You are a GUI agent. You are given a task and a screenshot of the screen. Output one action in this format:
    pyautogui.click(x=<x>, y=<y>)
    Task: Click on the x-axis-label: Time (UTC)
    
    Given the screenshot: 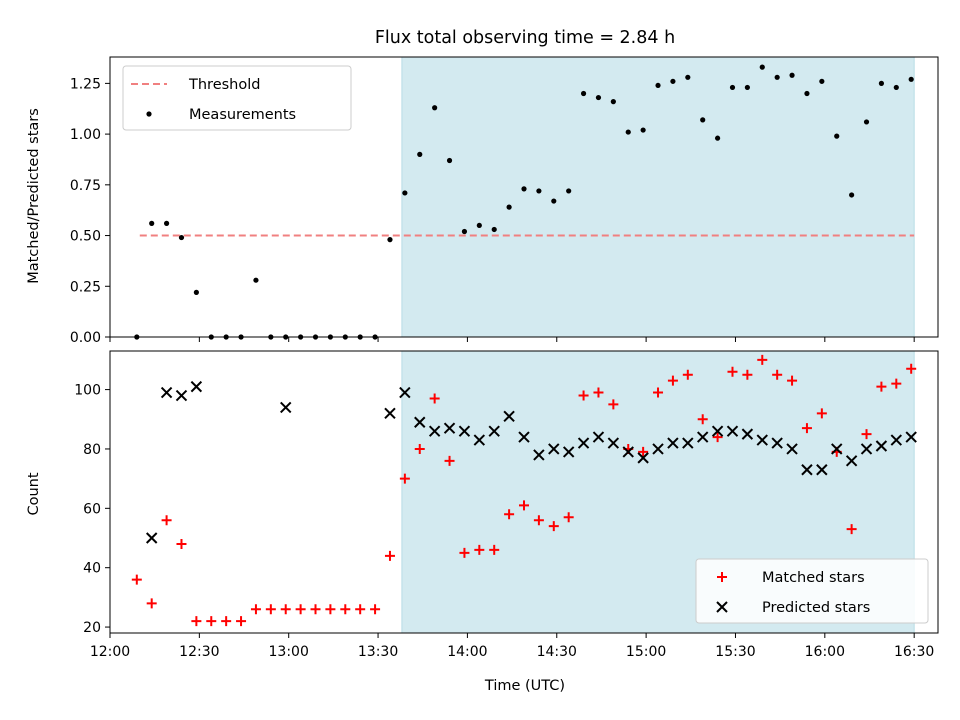 What is the action you would take?
    pyautogui.click(x=524, y=686)
    